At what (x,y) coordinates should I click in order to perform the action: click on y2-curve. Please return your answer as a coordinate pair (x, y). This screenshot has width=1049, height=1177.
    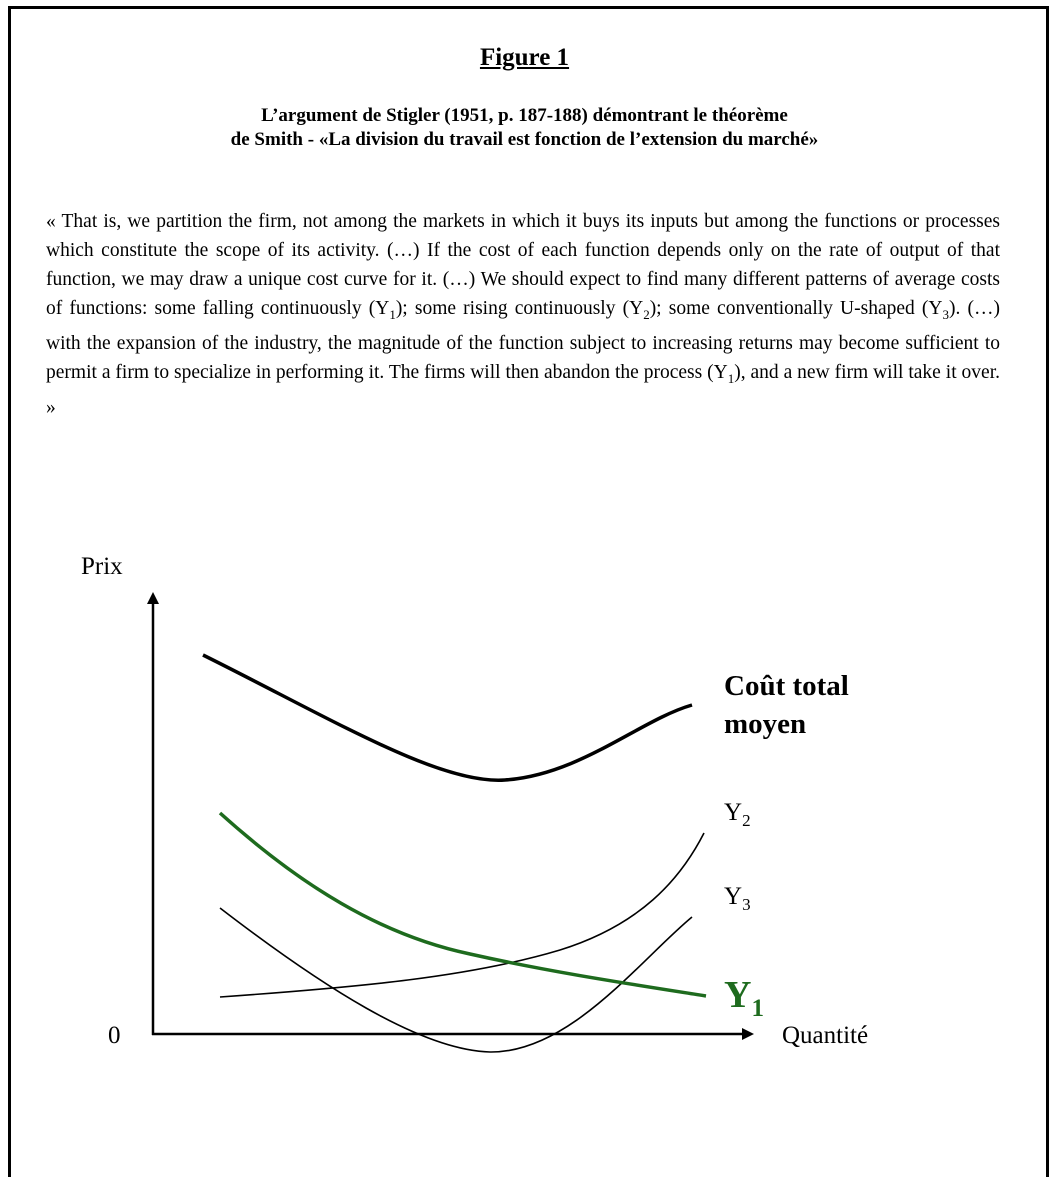
    Looking at the image, I should click on (462, 915).